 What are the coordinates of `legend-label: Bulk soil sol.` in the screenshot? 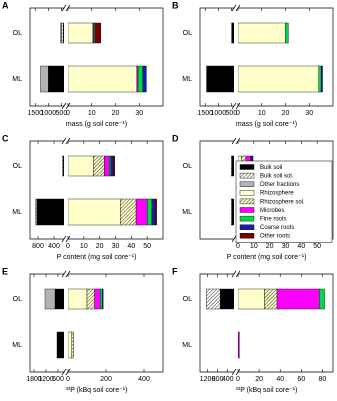 It's located at (277, 176).